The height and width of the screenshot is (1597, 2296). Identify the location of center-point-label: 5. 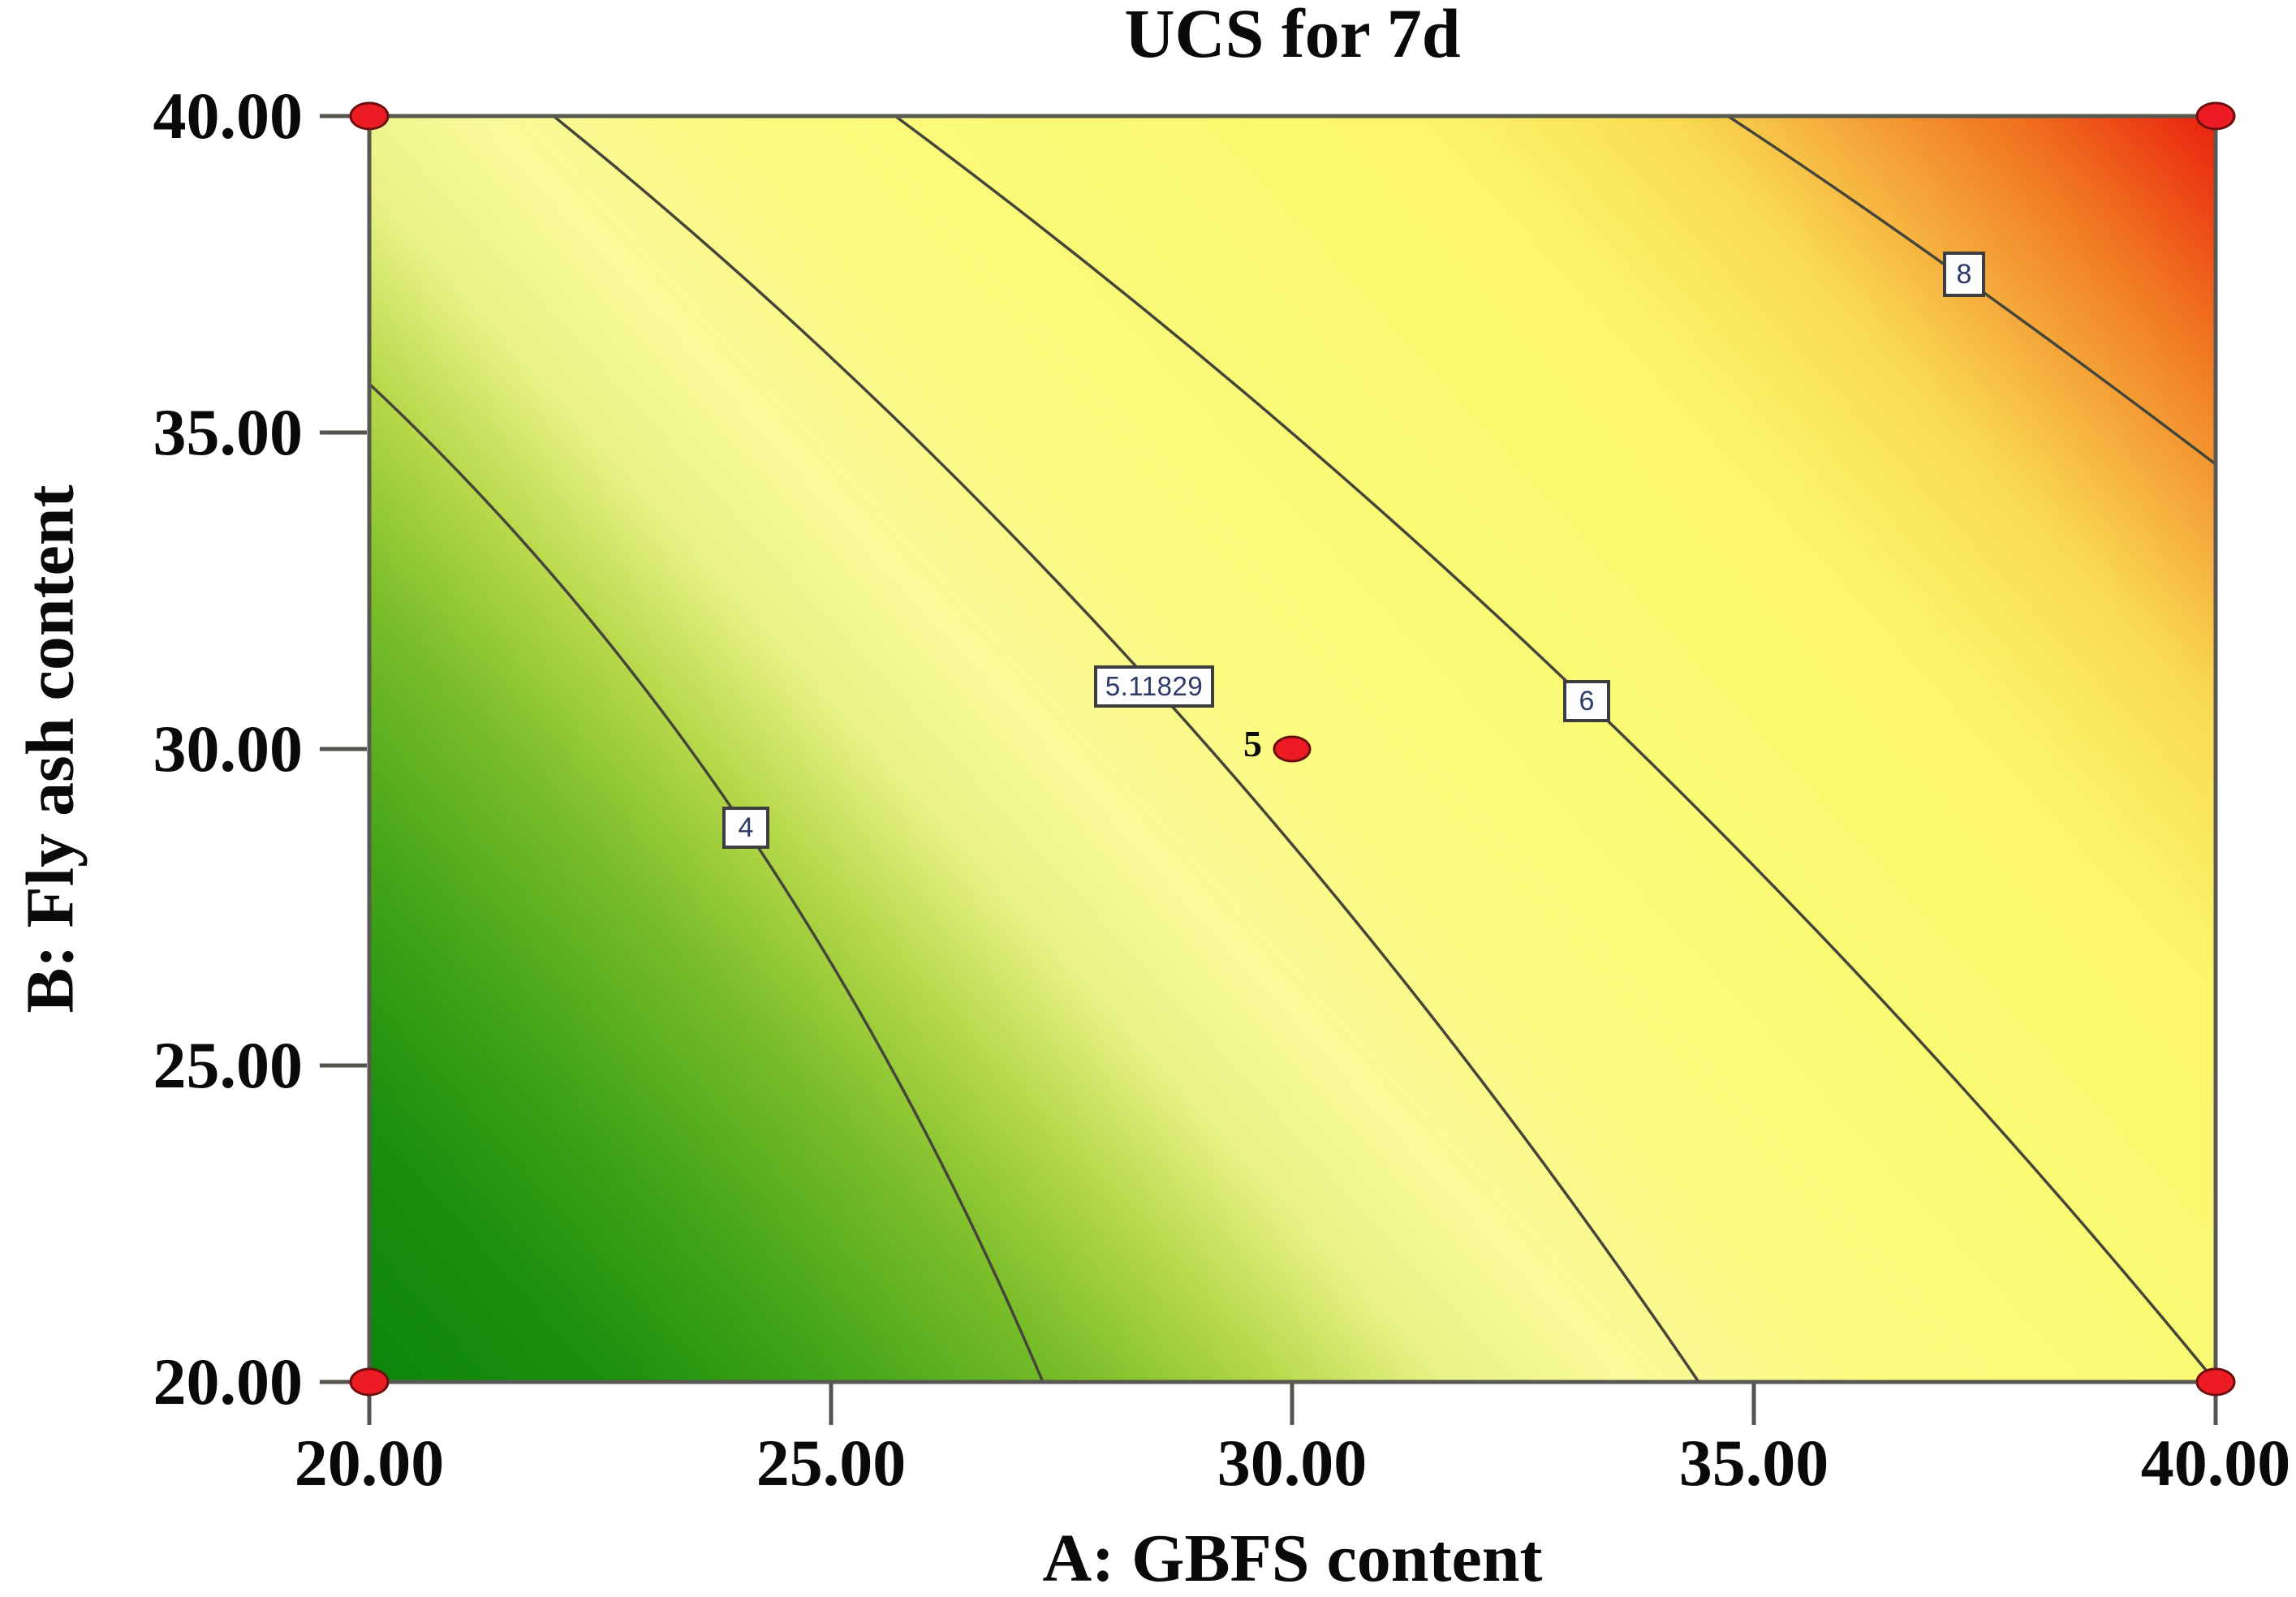
(1253, 743).